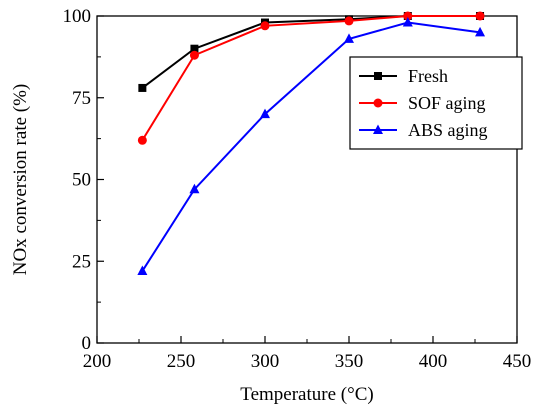  Describe the element at coordinates (517, 361) in the screenshot. I see `x-tick-label: 450` at that location.